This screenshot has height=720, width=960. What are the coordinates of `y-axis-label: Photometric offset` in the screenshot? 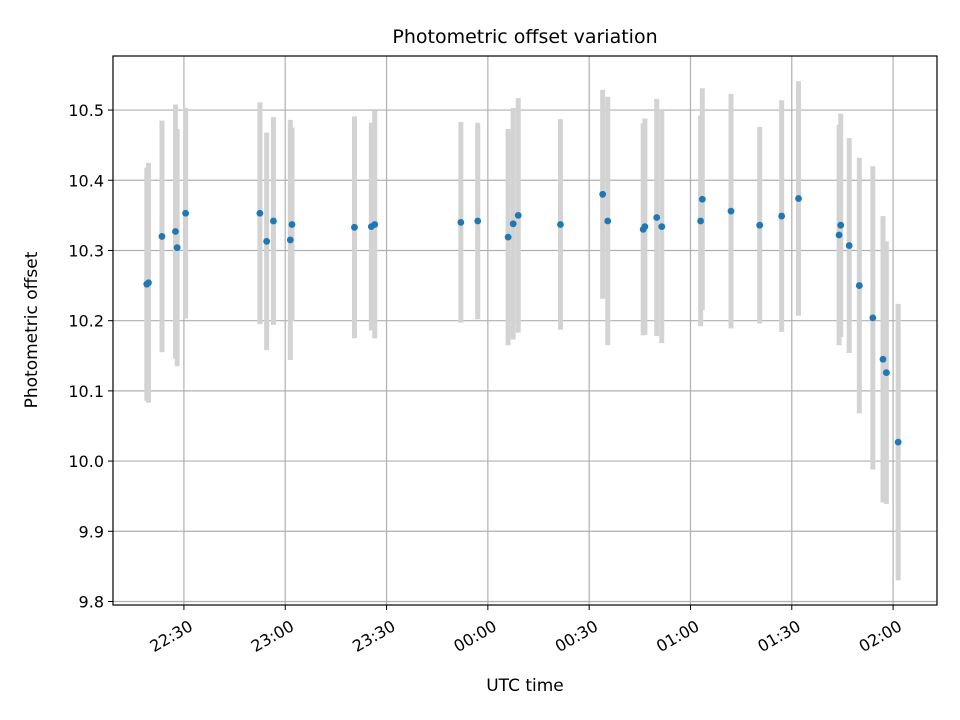 It's located at (32, 329).